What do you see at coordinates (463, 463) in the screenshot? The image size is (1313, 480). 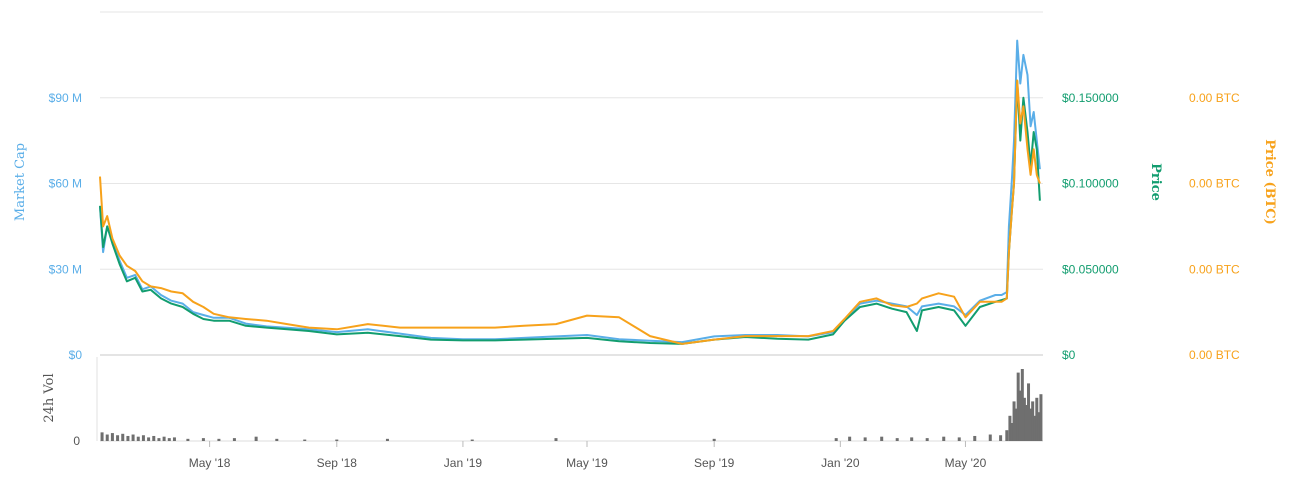 I see `x-tick-label: Jan '19` at bounding box center [463, 463].